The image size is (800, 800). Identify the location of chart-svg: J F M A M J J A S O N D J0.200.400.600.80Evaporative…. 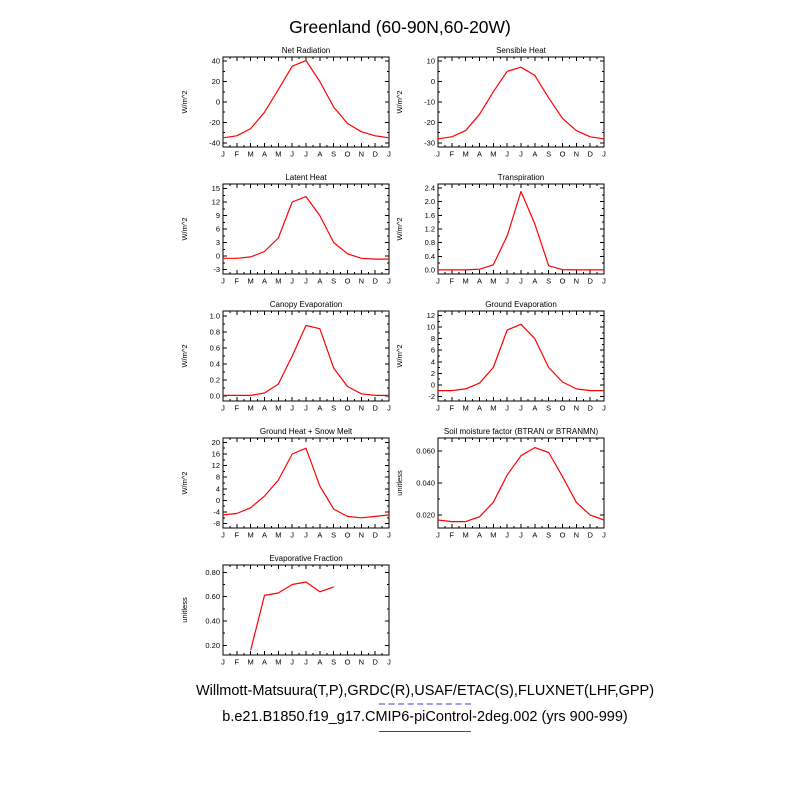
(285, 610).